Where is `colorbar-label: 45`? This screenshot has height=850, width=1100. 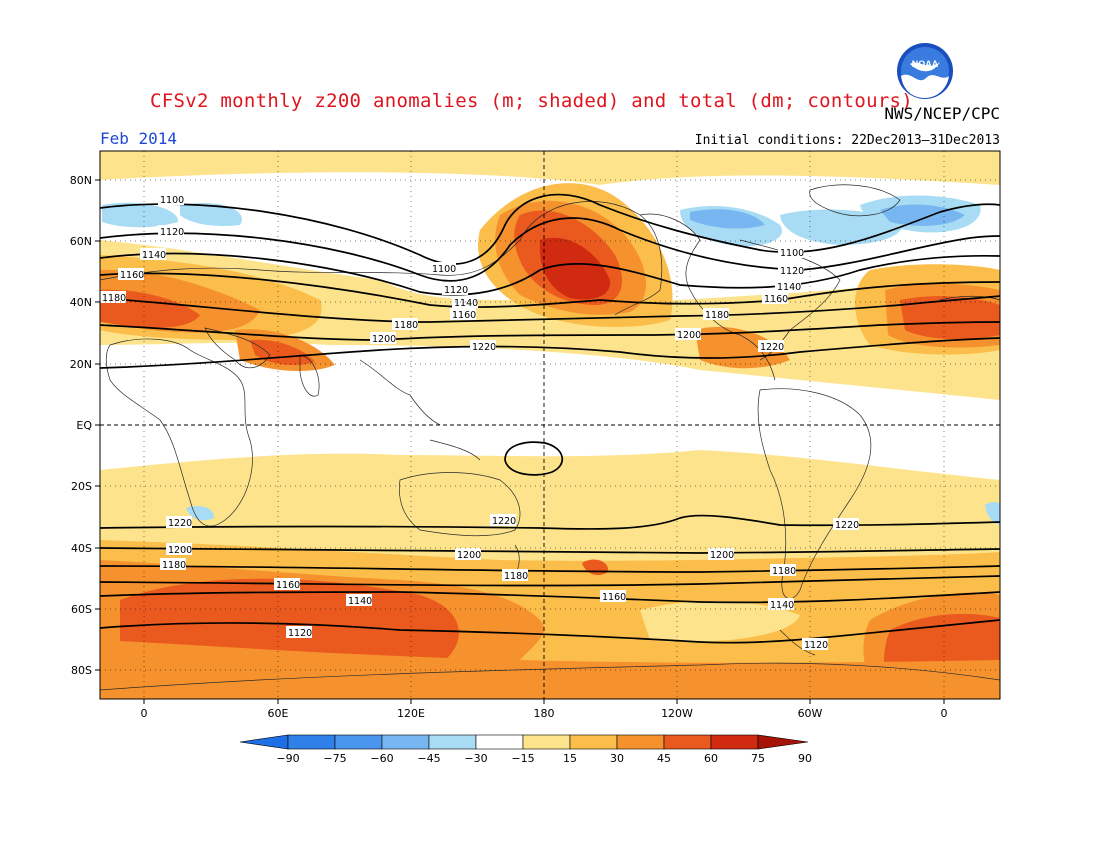 colorbar-label: 45 is located at coordinates (664, 758).